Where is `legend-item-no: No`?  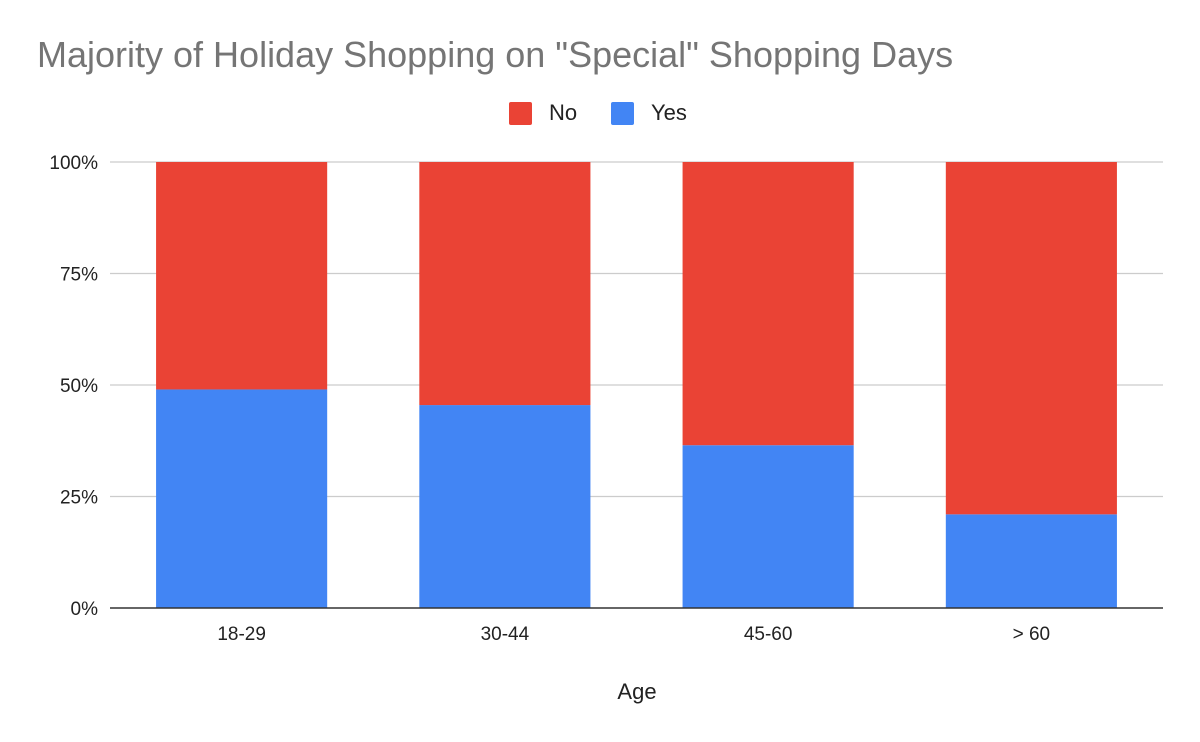
legend-item-no: No is located at coordinates (543, 113).